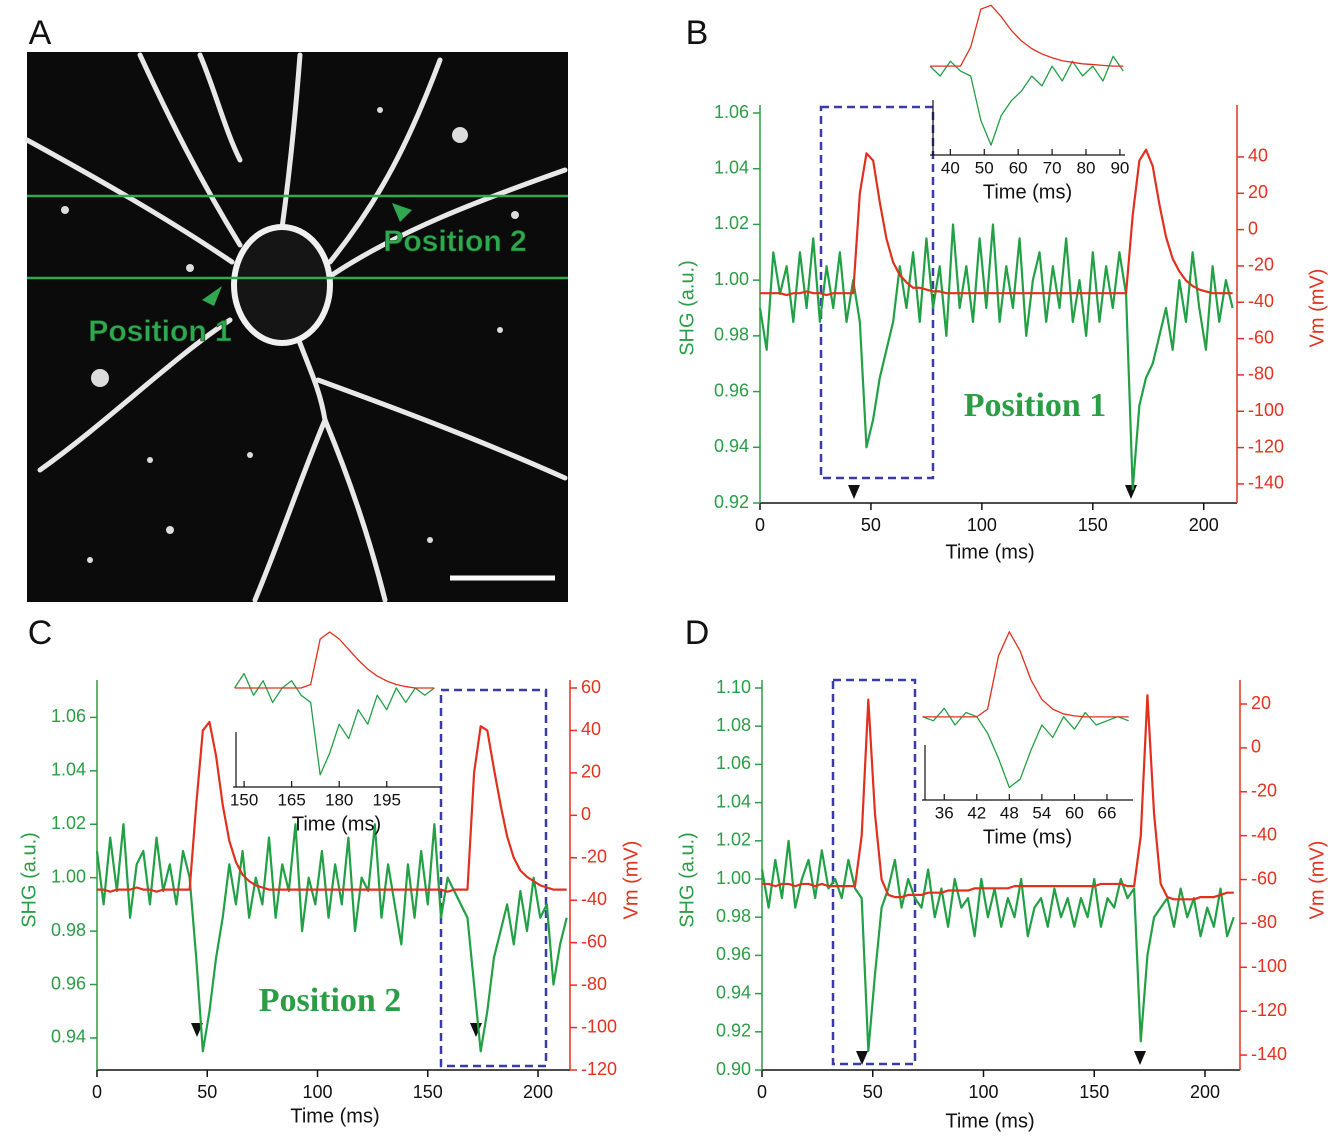  Describe the element at coordinates (697, 33) in the screenshot. I see `panel-label: B` at that location.